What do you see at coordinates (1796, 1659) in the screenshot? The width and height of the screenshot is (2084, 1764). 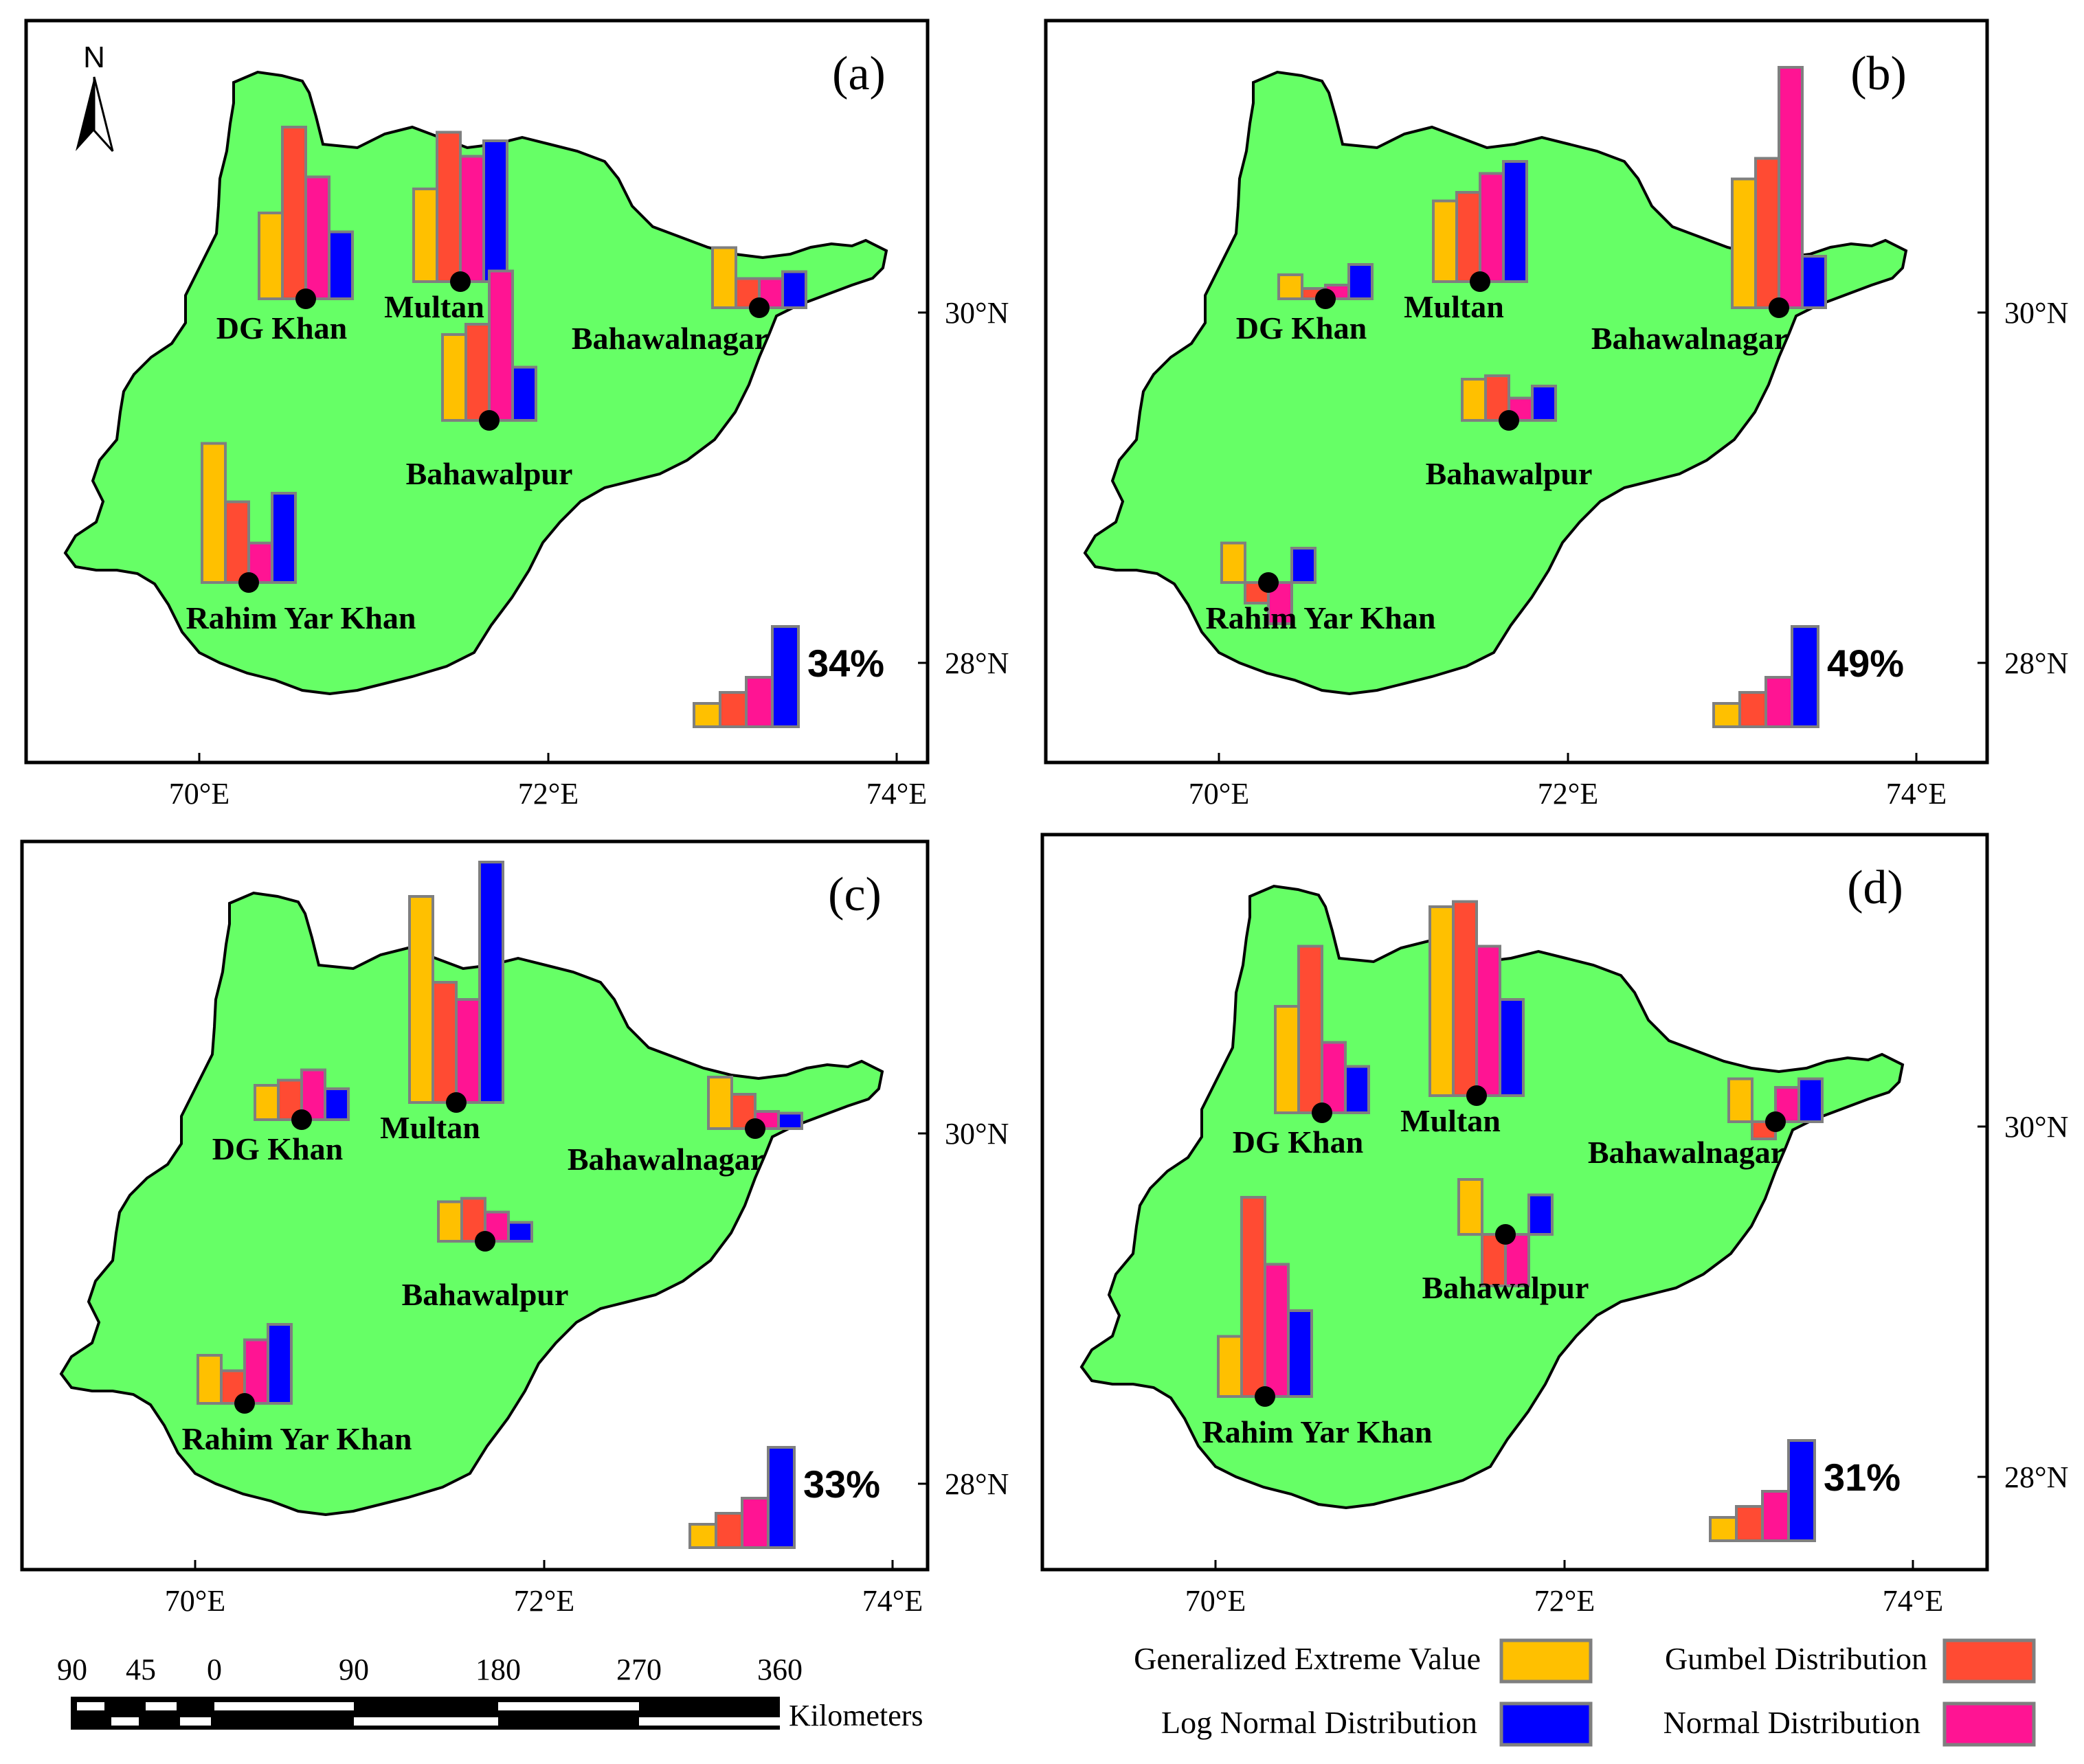 I see `legend-label-gumbel: Gumbel Distribution` at bounding box center [1796, 1659].